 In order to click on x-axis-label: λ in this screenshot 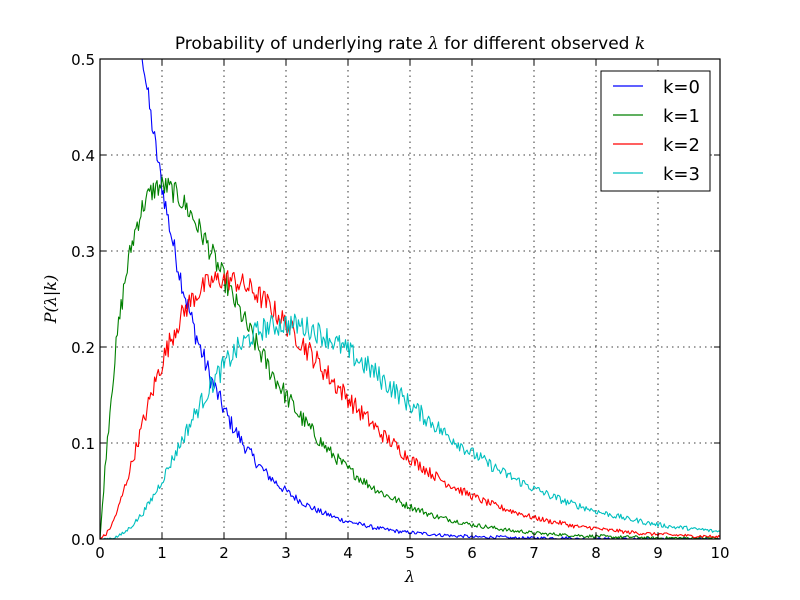, I will do `click(409, 576)`.